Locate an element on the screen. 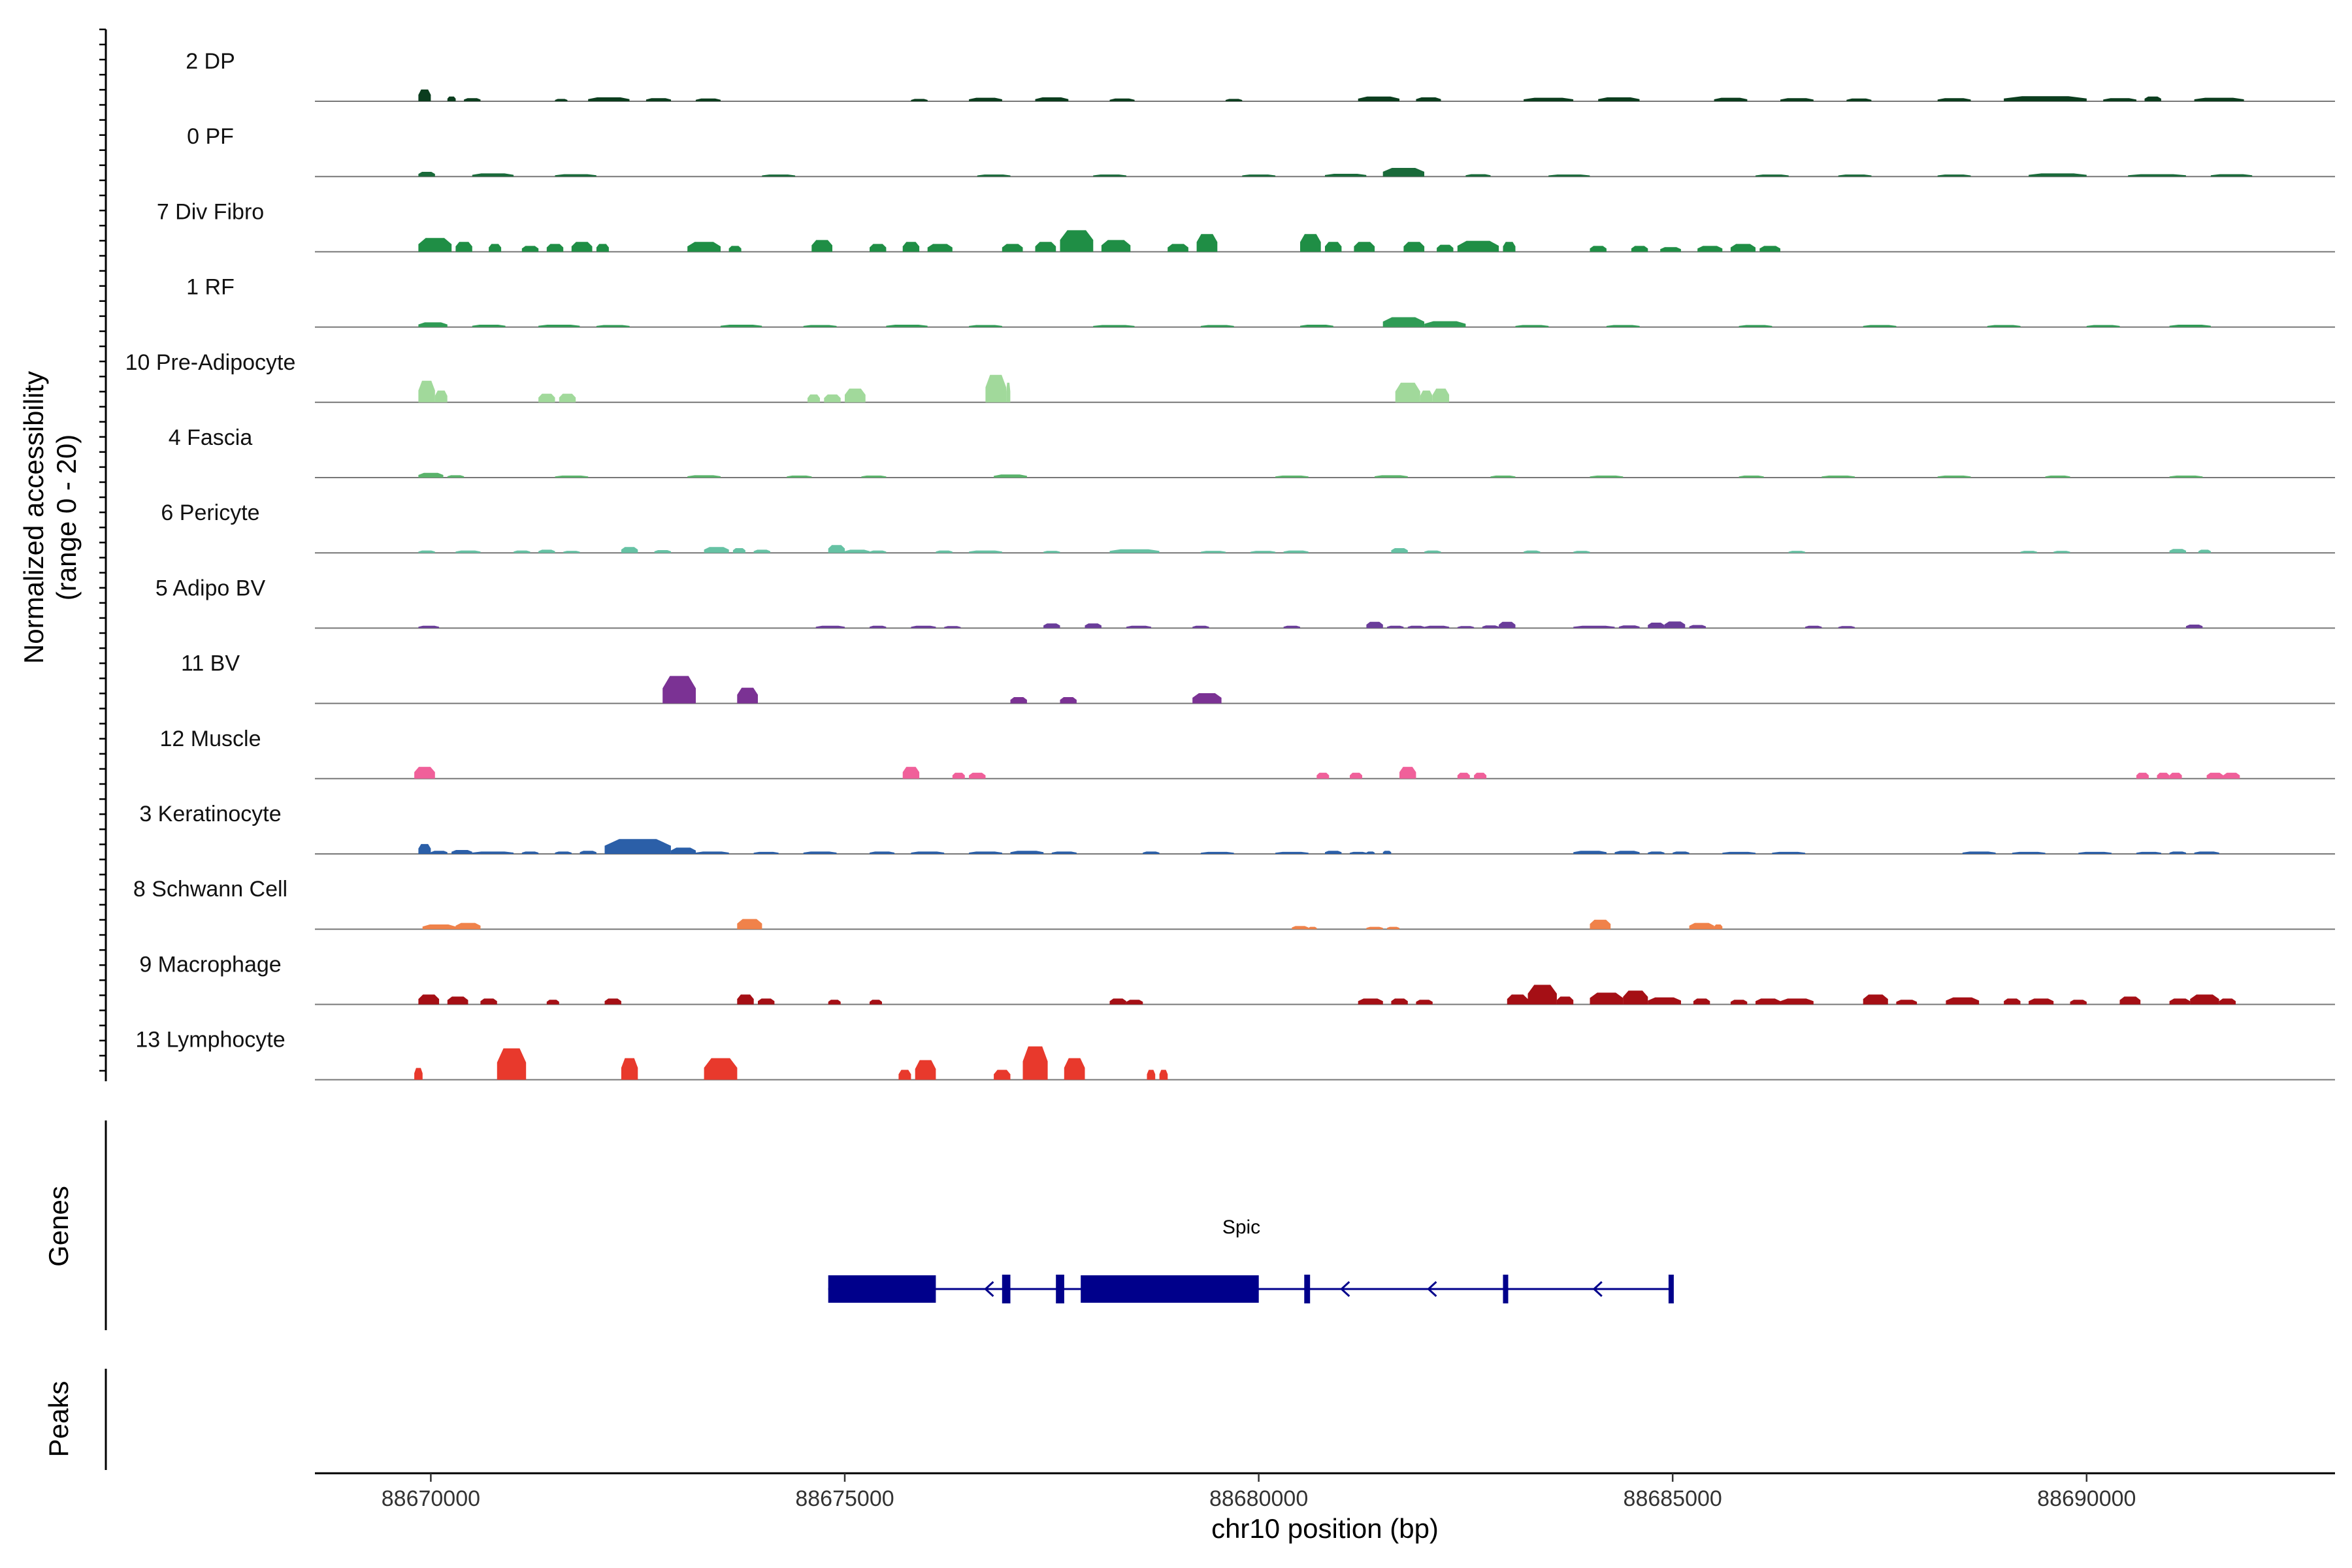 The height and width of the screenshot is (1568, 2352). gene-exon is located at coordinates (1060, 1289).